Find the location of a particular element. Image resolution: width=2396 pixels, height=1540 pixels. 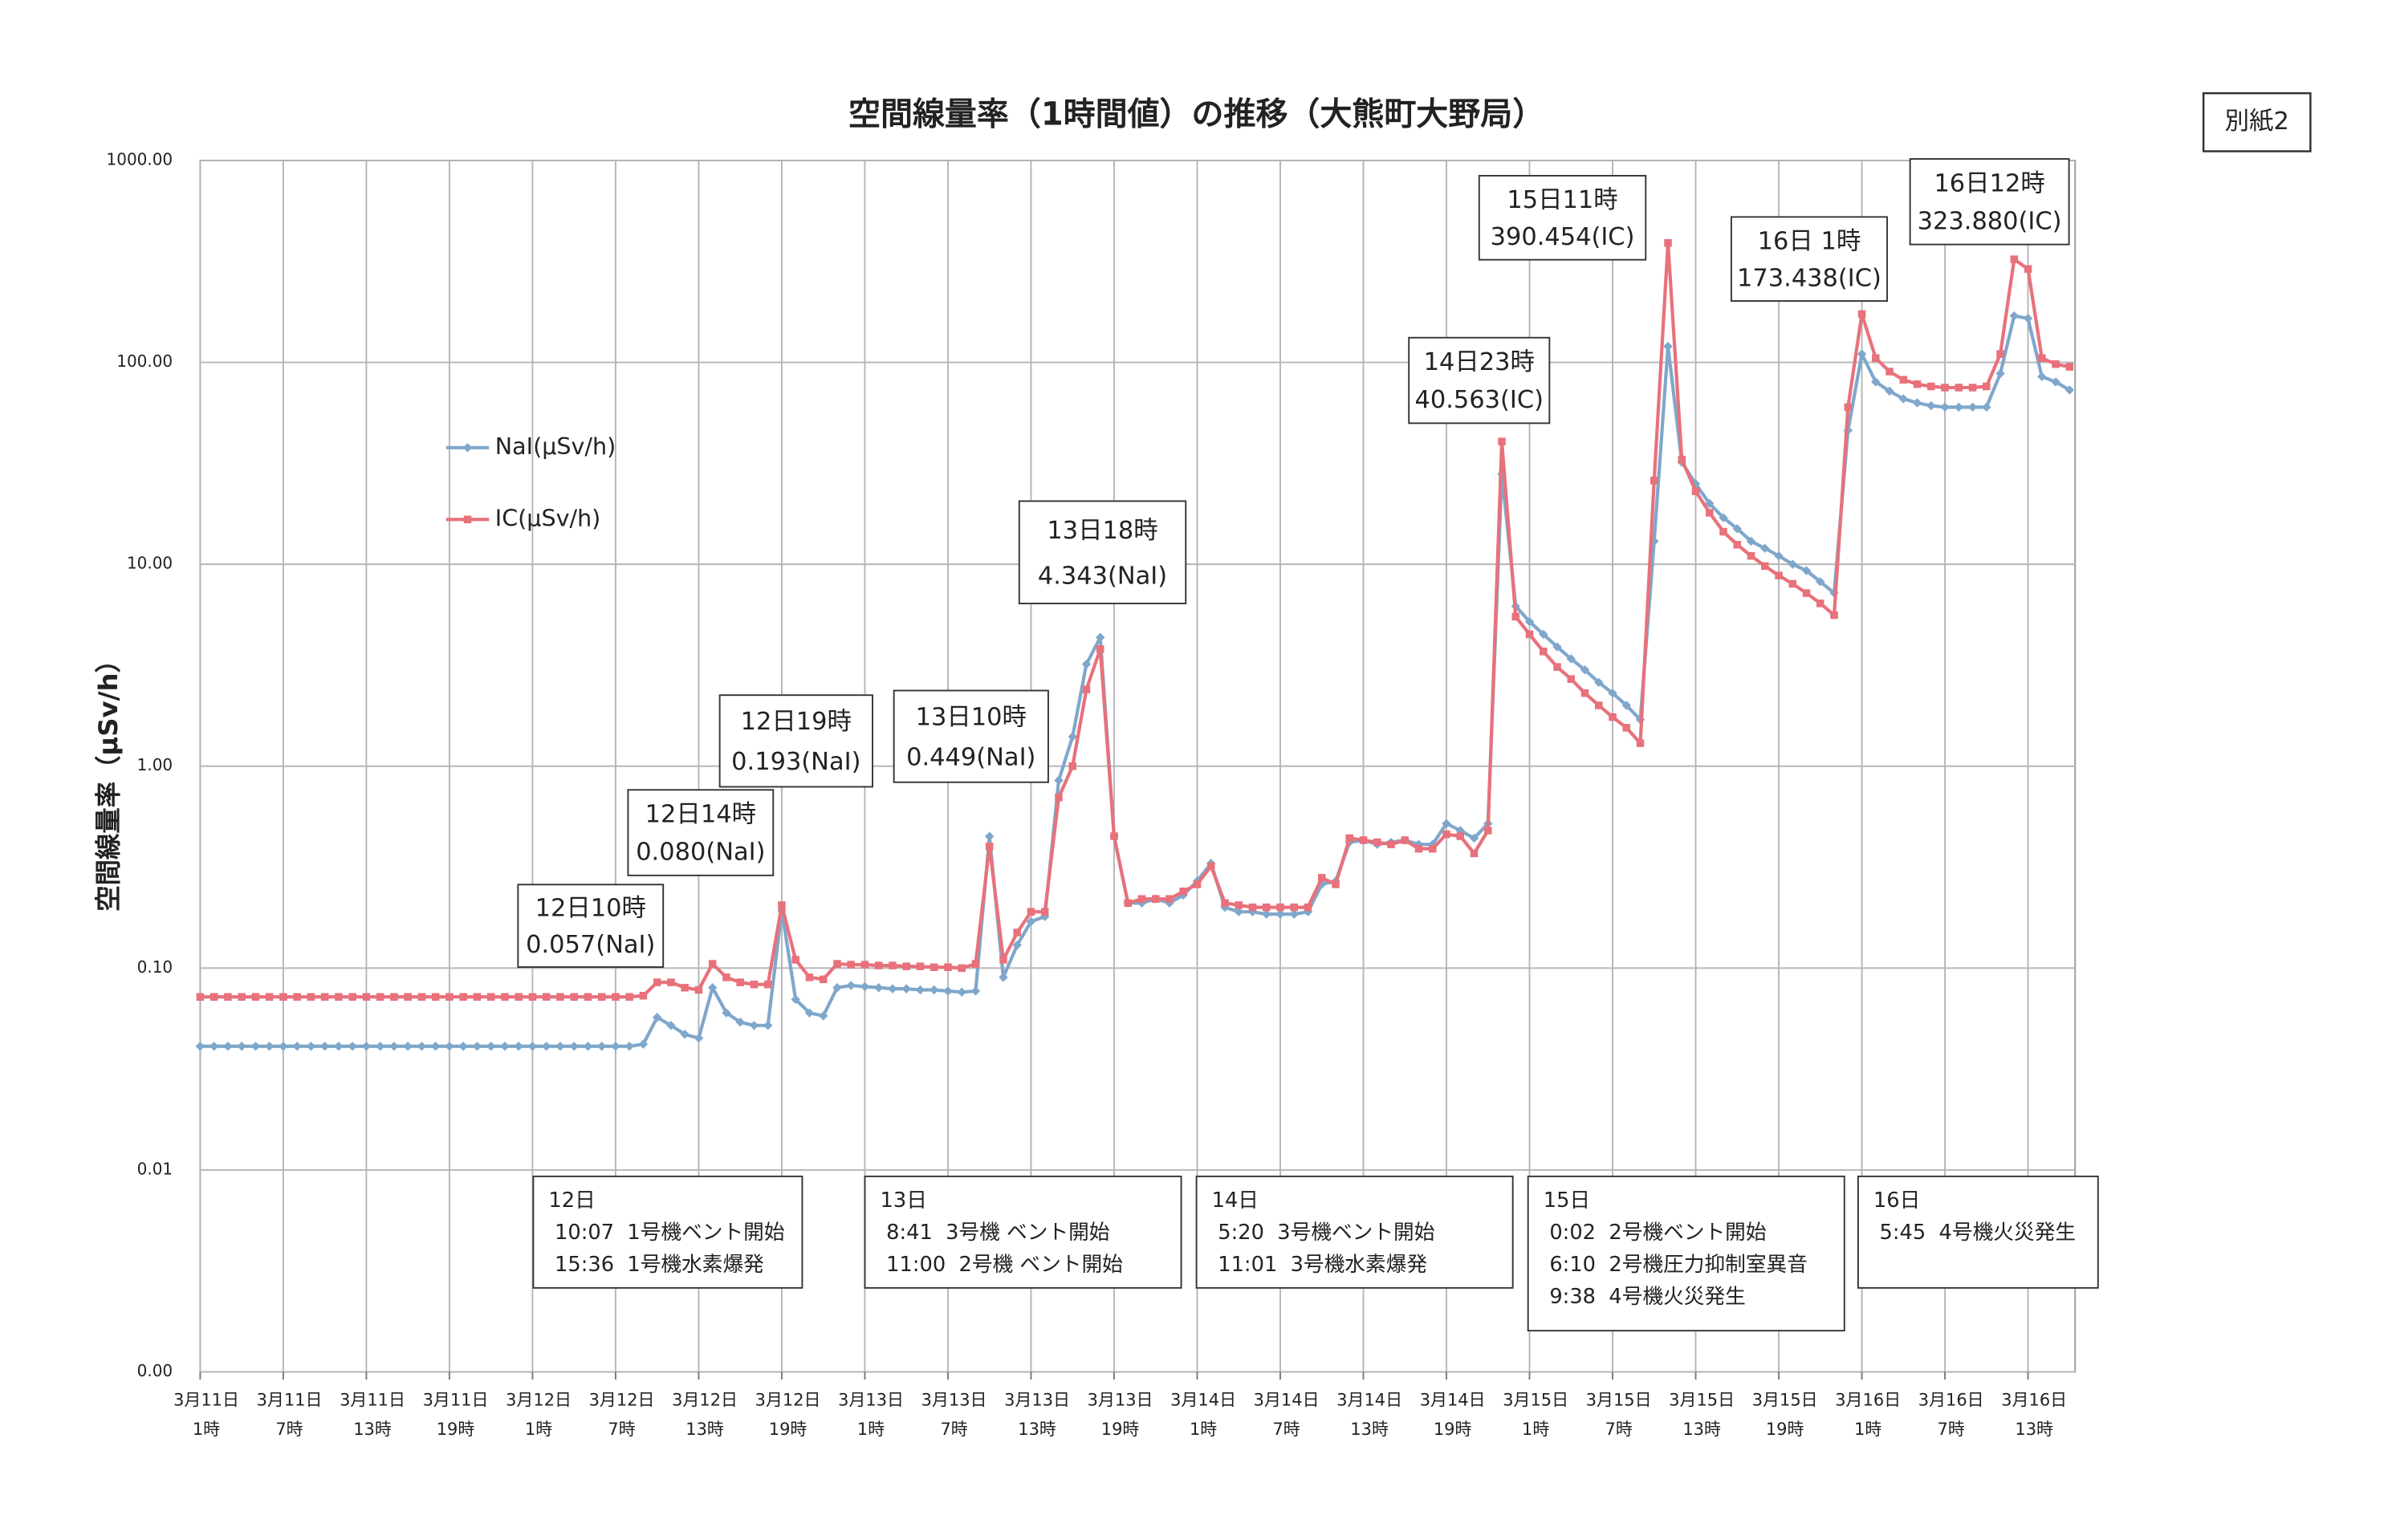

x-tick-label: 3月12日 1時 is located at coordinates (539, 1415).